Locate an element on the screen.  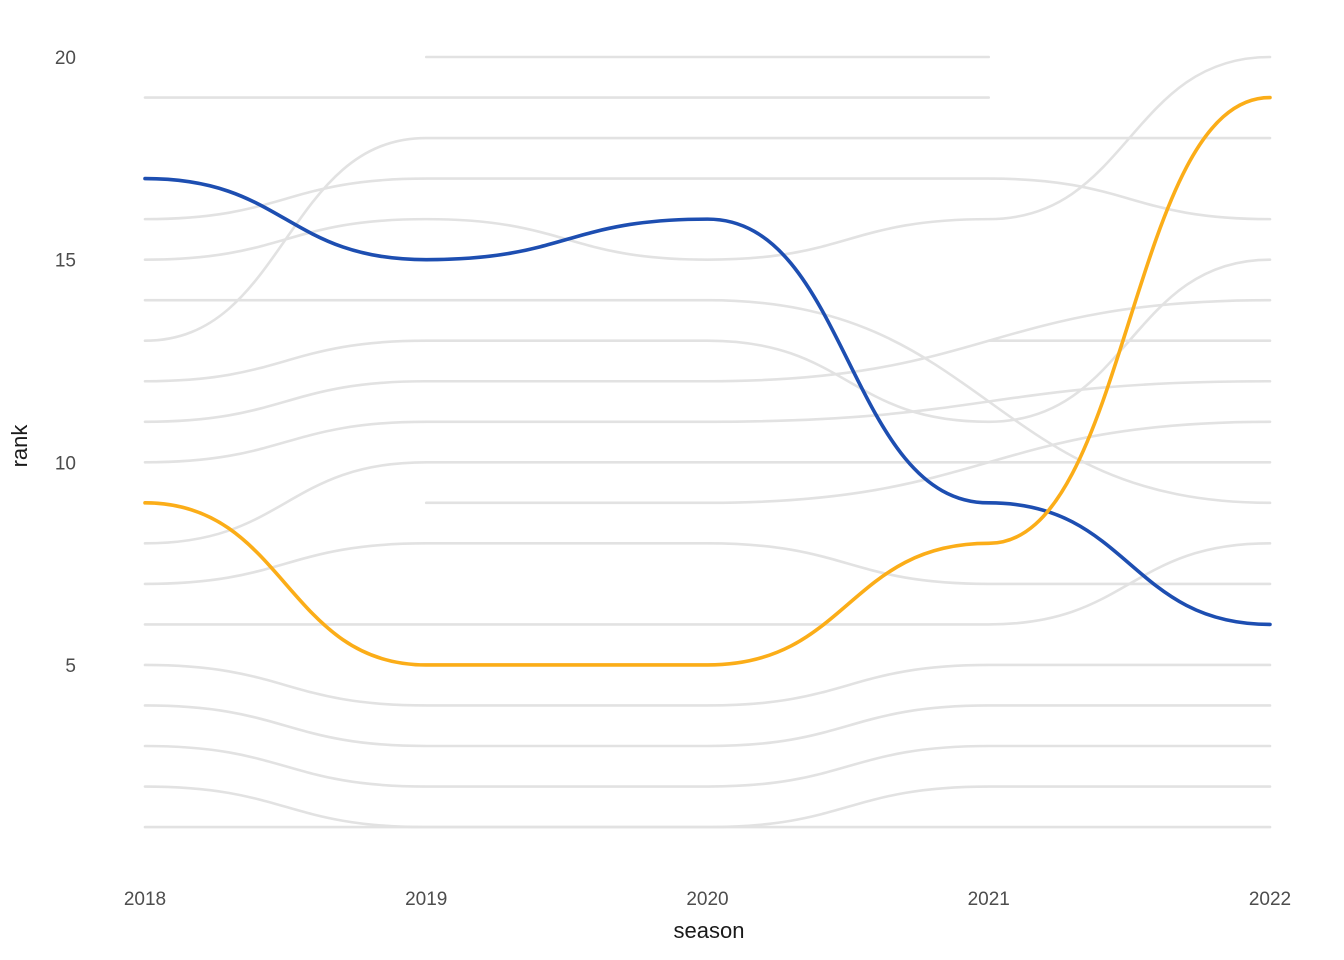
x-axis-title: season is located at coordinates (709, 930).